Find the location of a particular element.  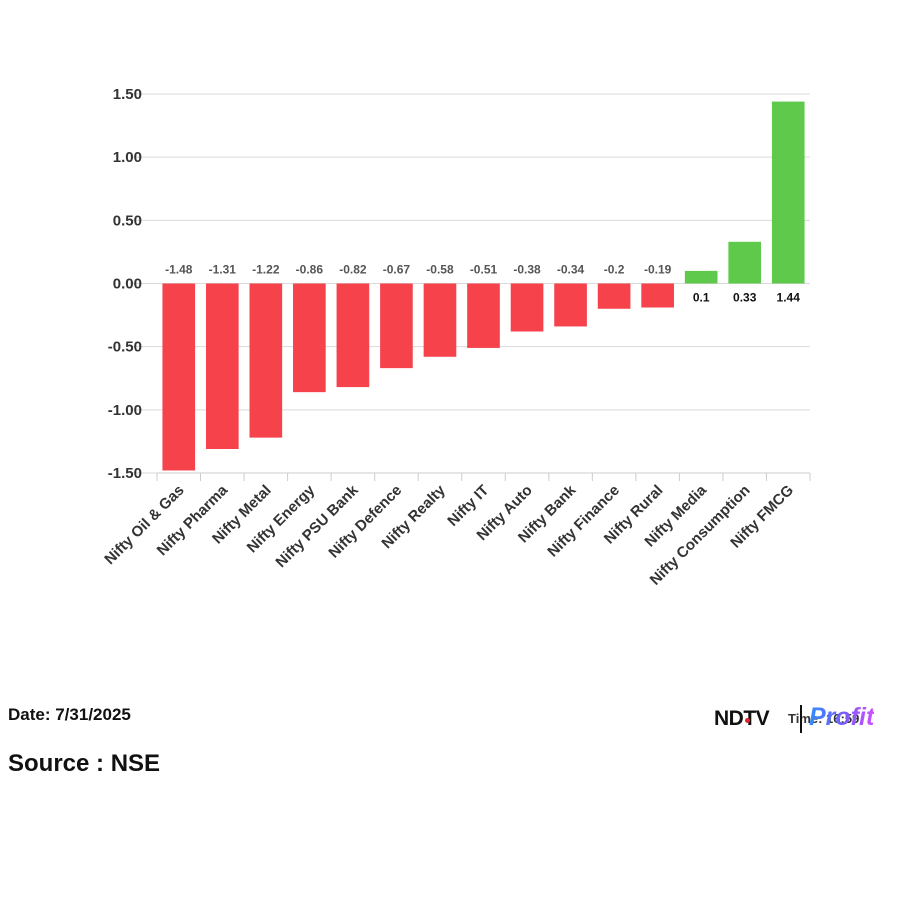

y-tick-label: 0.00 is located at coordinates (127, 284).